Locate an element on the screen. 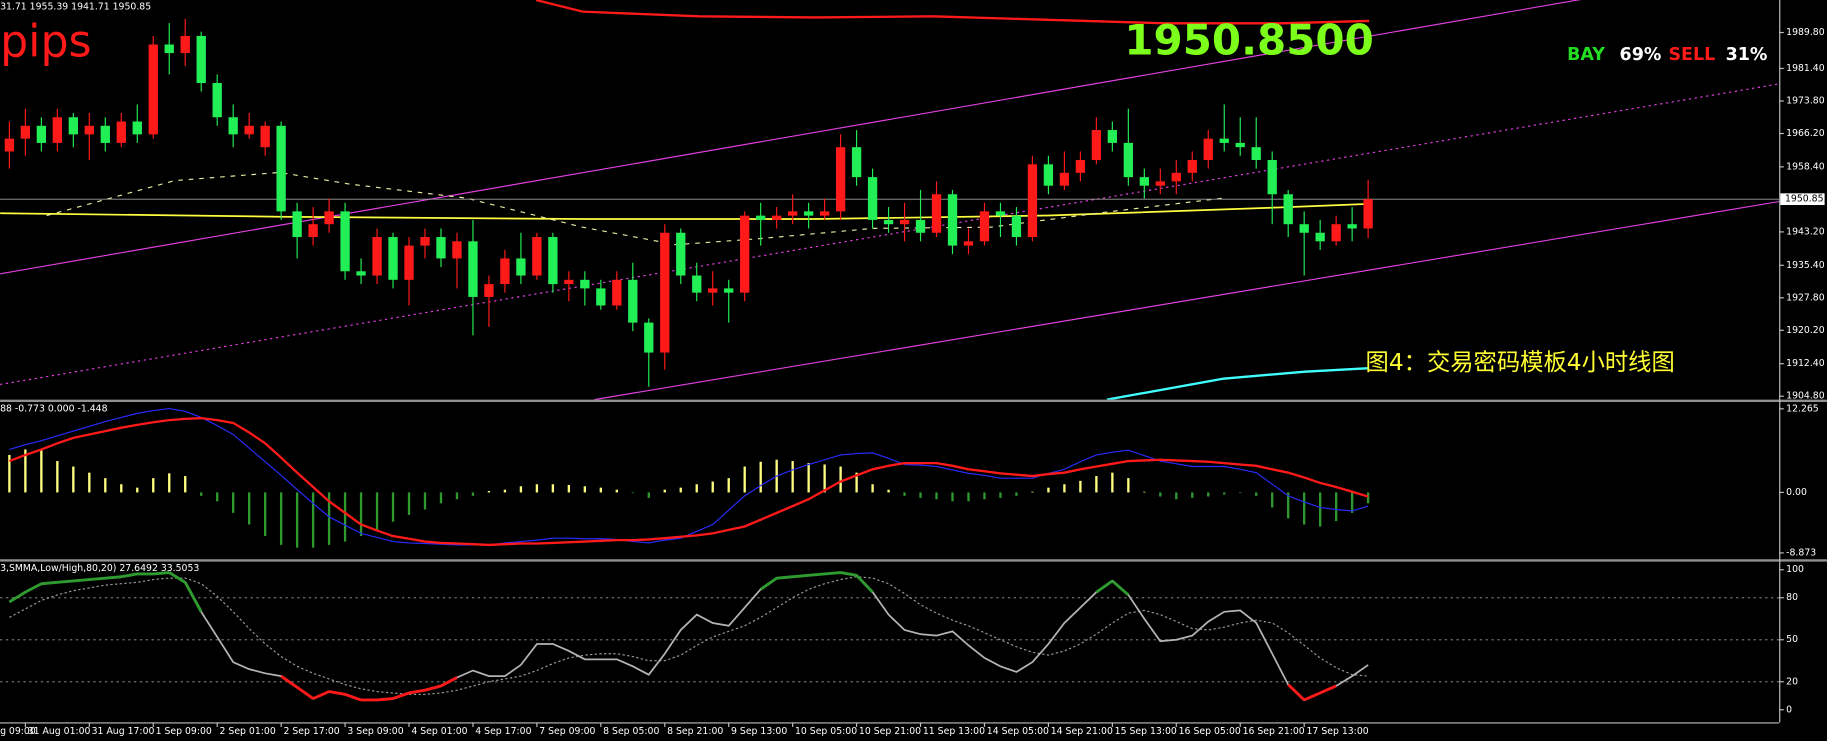 Image resolution: width=1827 pixels, height=741 pixels. price-display: 1950.8500 is located at coordinates (1248, 40).